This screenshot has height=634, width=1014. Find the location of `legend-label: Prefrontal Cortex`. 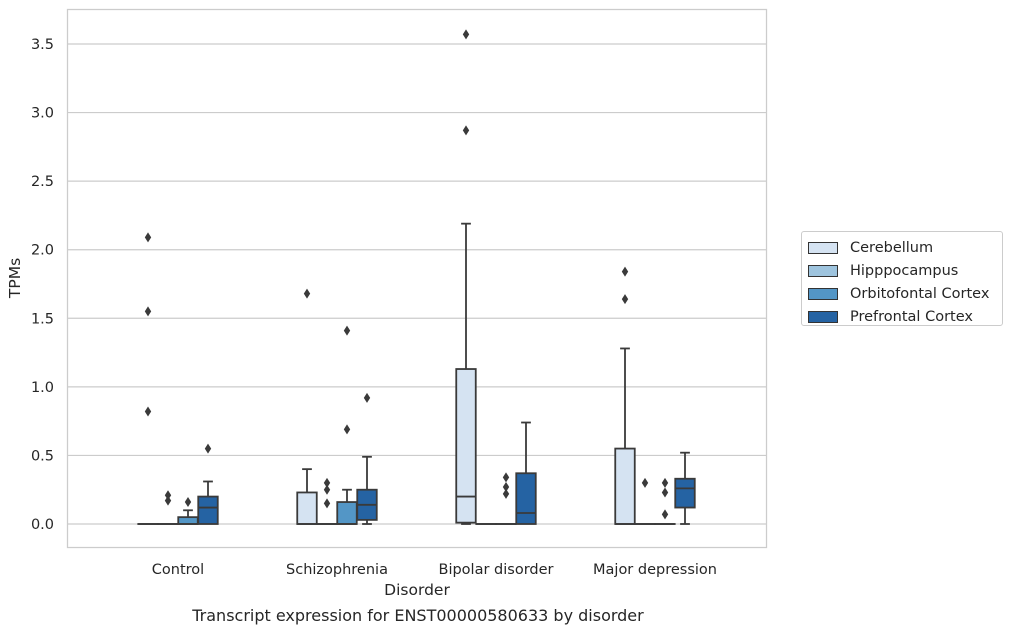

legend-label: Prefrontal Cortex is located at coordinates (911, 316).